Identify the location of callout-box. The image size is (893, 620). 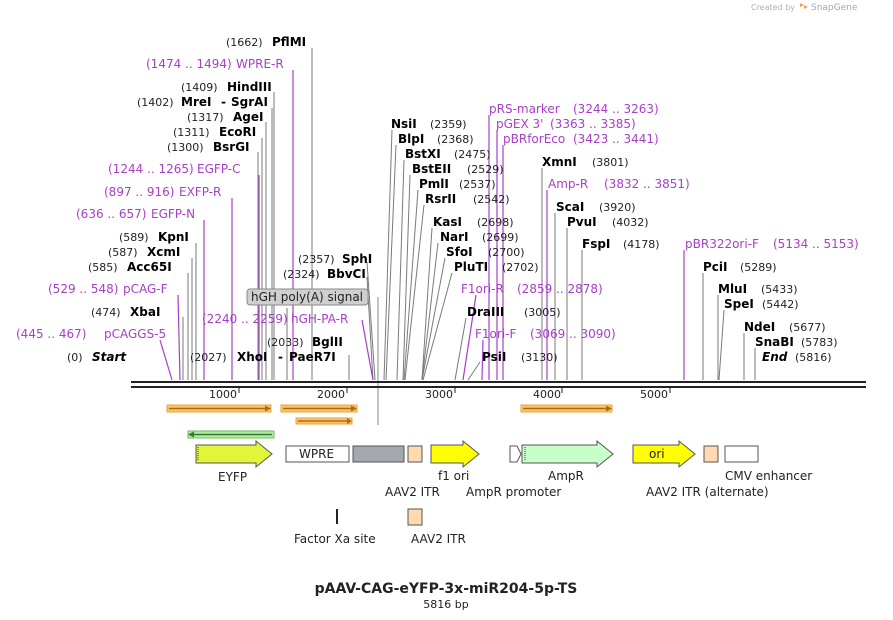
(307, 297).